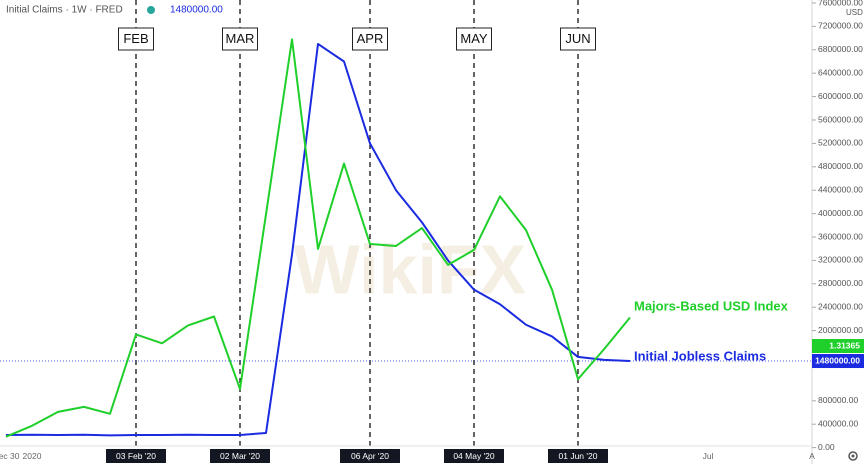 The height and width of the screenshot is (464, 864). Describe the element at coordinates (840, 213) in the screenshot. I see `y-tick-label: 4000000.00` at that location.